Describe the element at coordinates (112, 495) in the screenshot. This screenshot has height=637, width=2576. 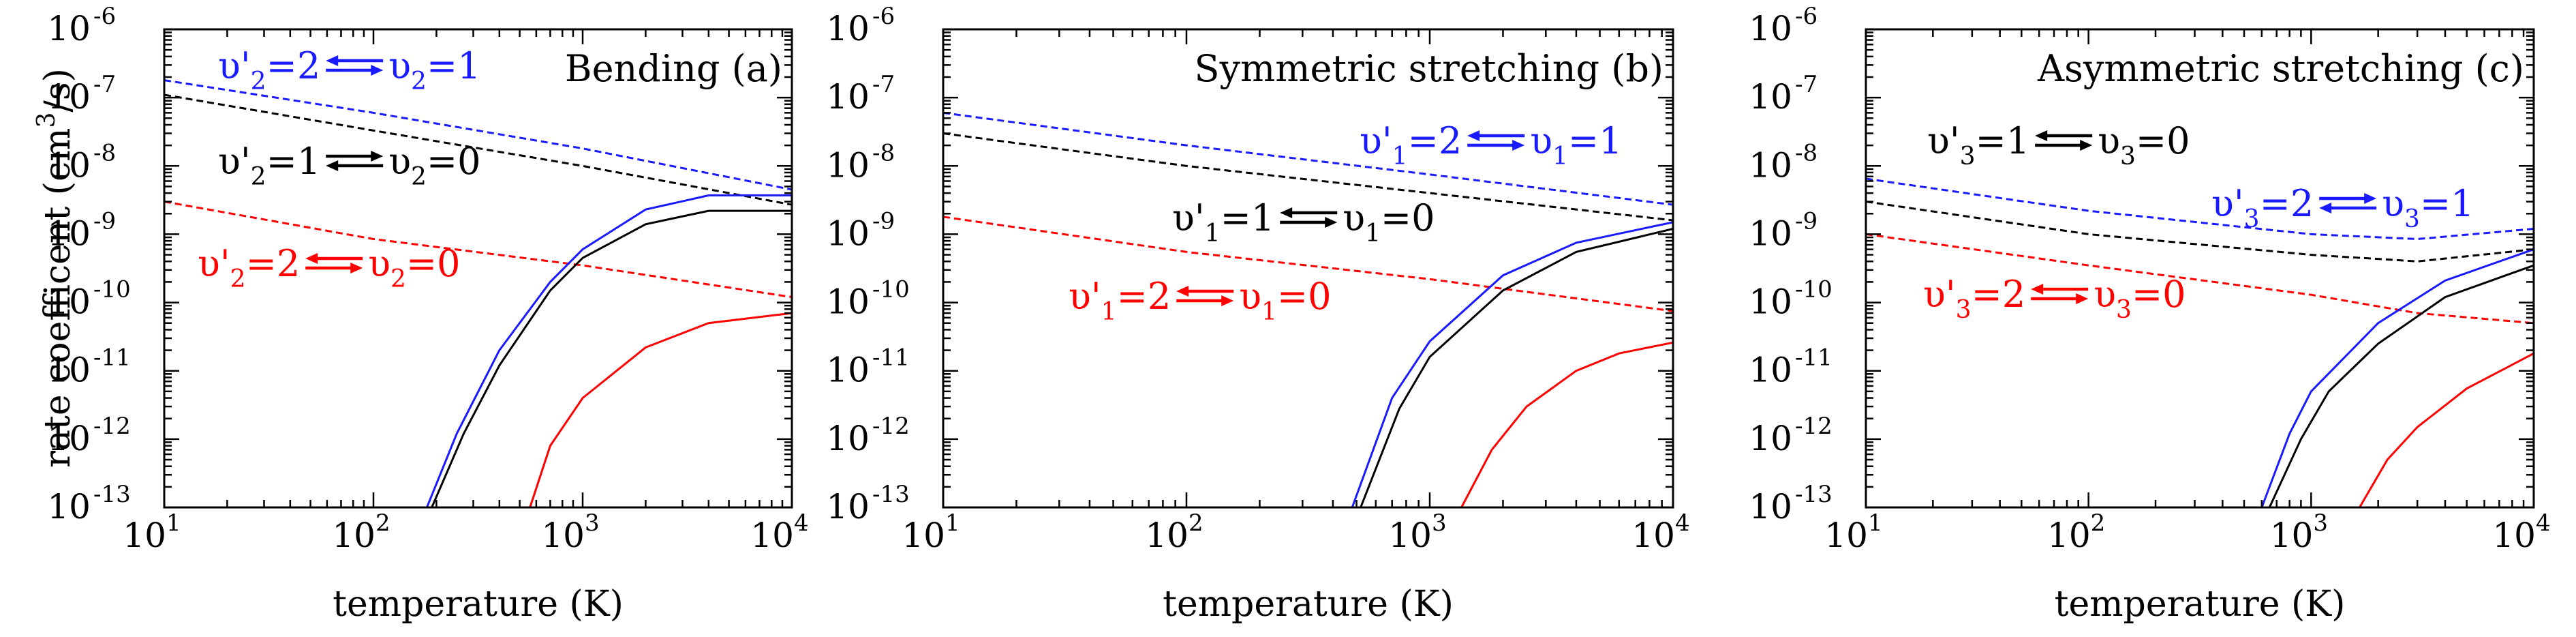
I see `y-tick-exp: -13` at that location.